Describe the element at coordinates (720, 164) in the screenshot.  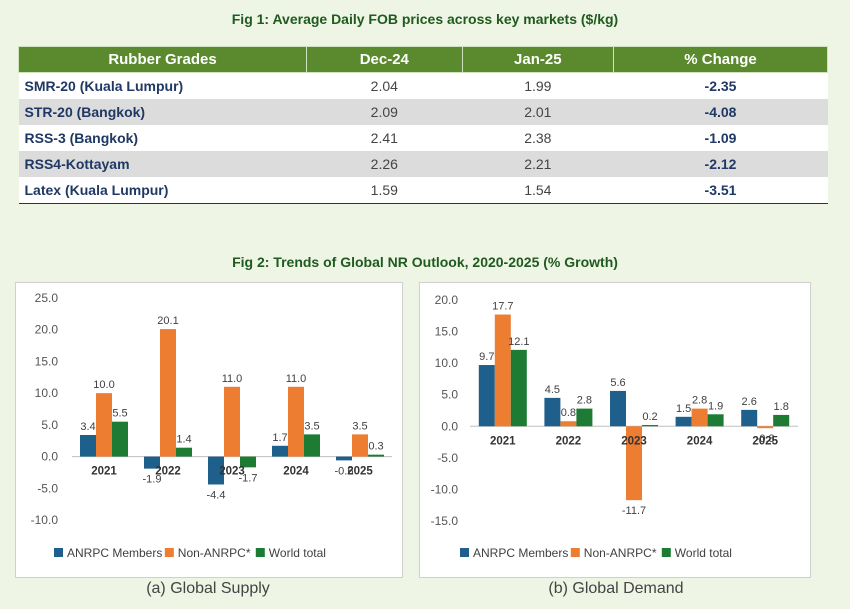
I see `pct-change-cell: -2.12` at that location.